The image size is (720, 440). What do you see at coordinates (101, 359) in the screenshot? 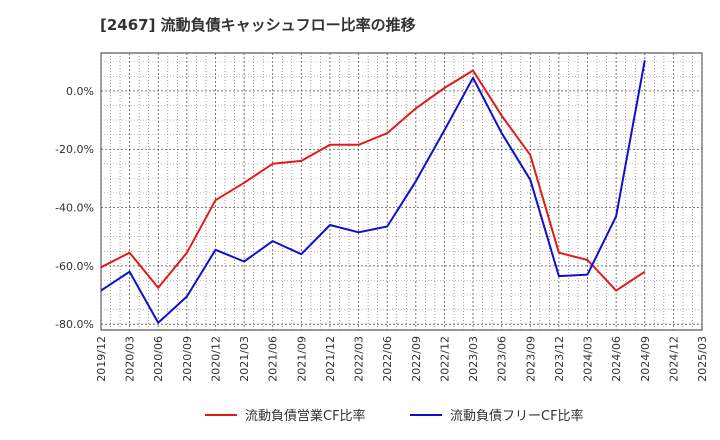
I see `x-tick-label: 2019/12` at bounding box center [101, 359].